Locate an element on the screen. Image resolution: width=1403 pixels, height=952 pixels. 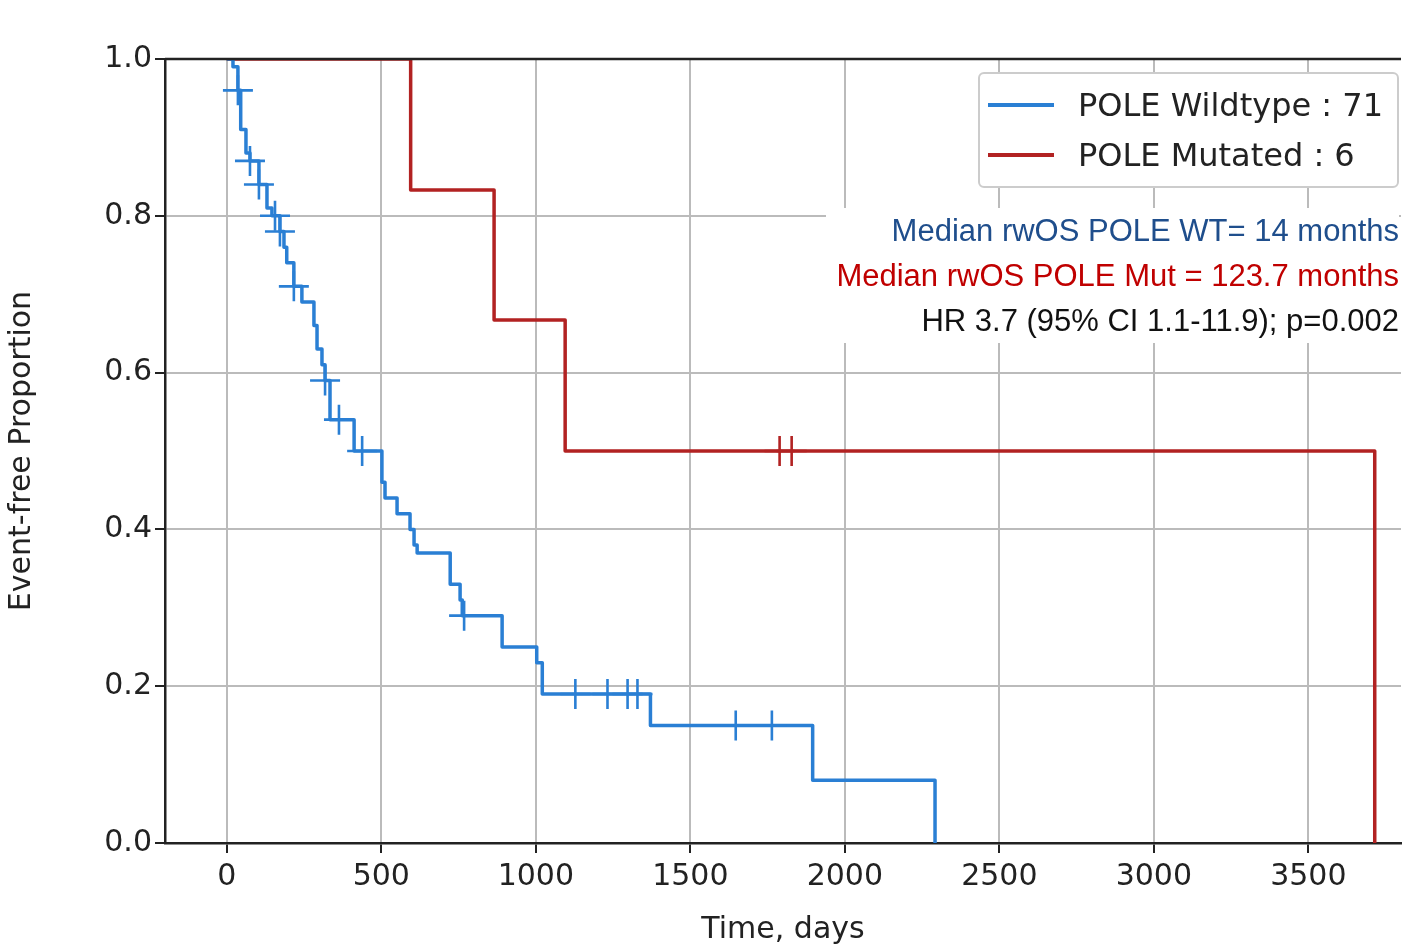
x-tick-label: 2000 is located at coordinates (844, 874).